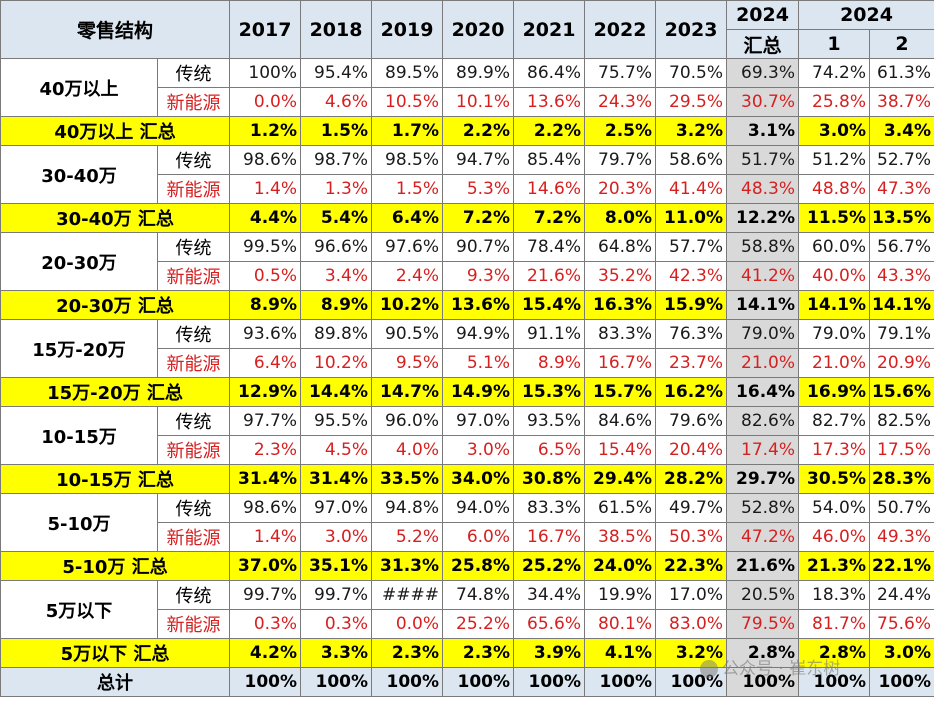  I want to click on summary-label: 10-15万 汇总, so click(115, 479).